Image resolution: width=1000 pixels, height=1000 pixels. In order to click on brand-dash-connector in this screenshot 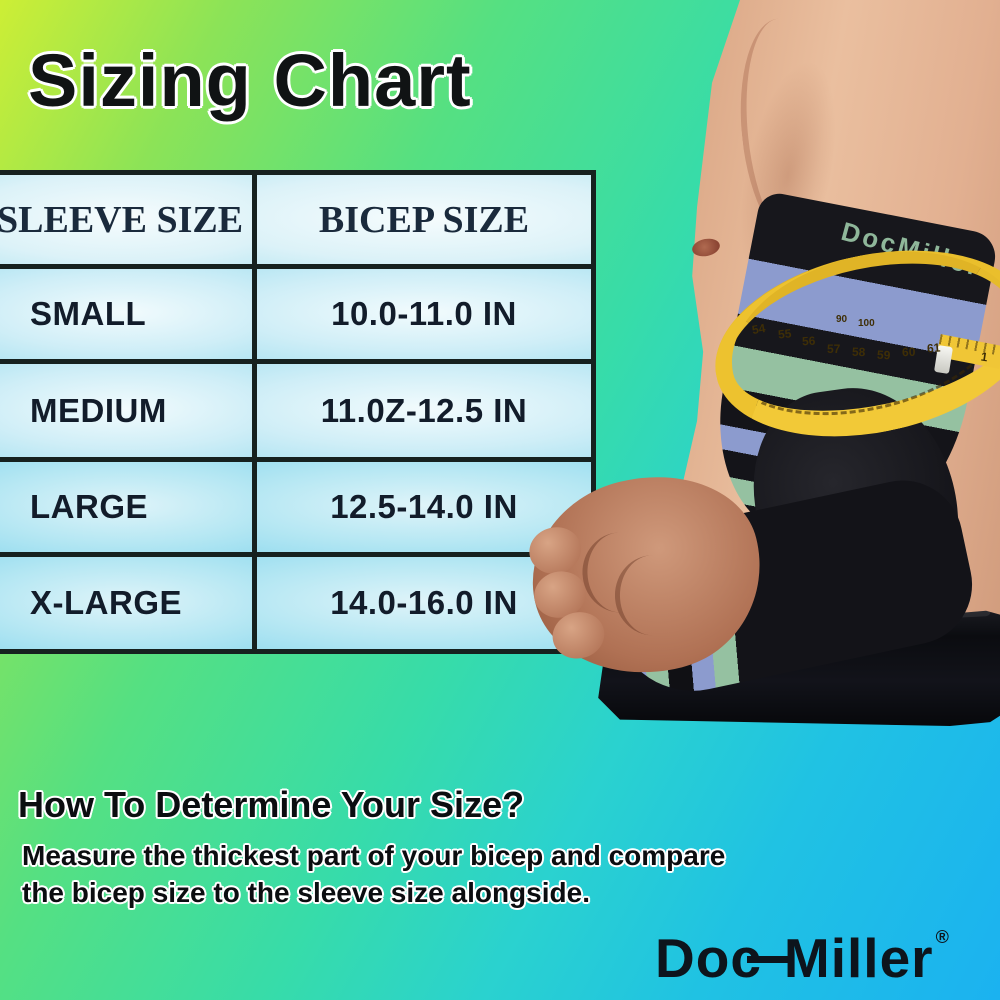, I will do `click(768, 959)`.